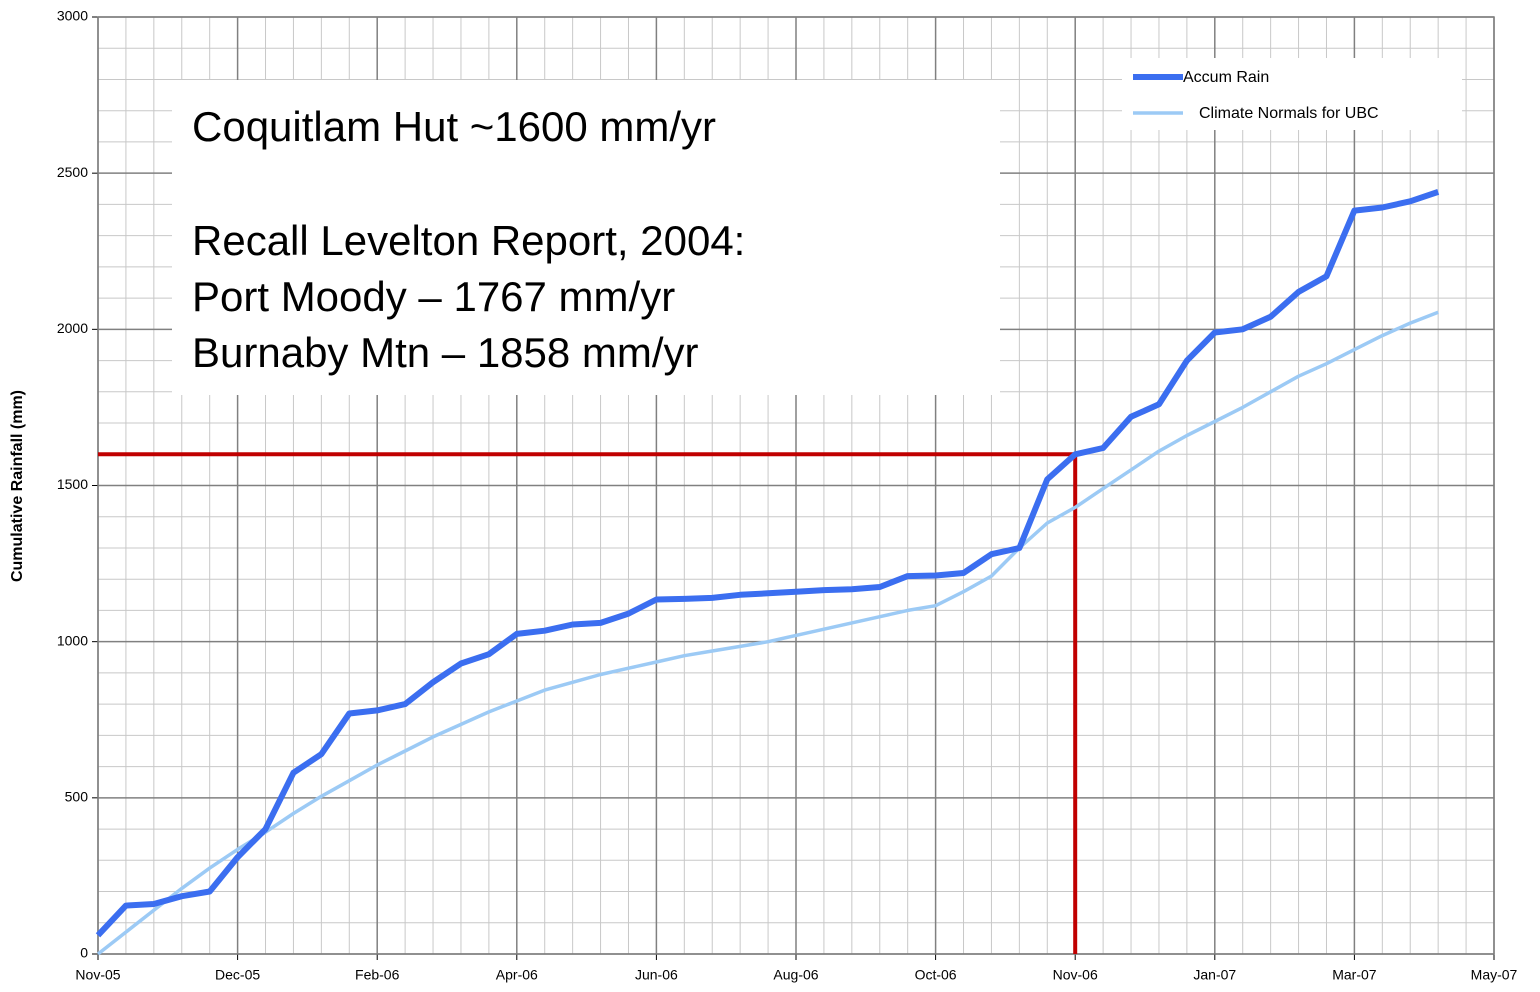 This screenshot has height=992, width=1540. Describe the element at coordinates (237, 975) in the screenshot. I see `x-tick-label: Dec-05` at that location.